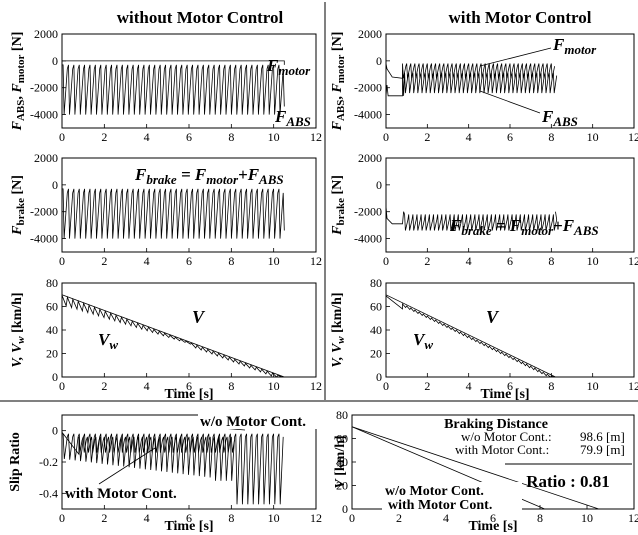  I want to click on arrow-f-abs, so click(510, 102).